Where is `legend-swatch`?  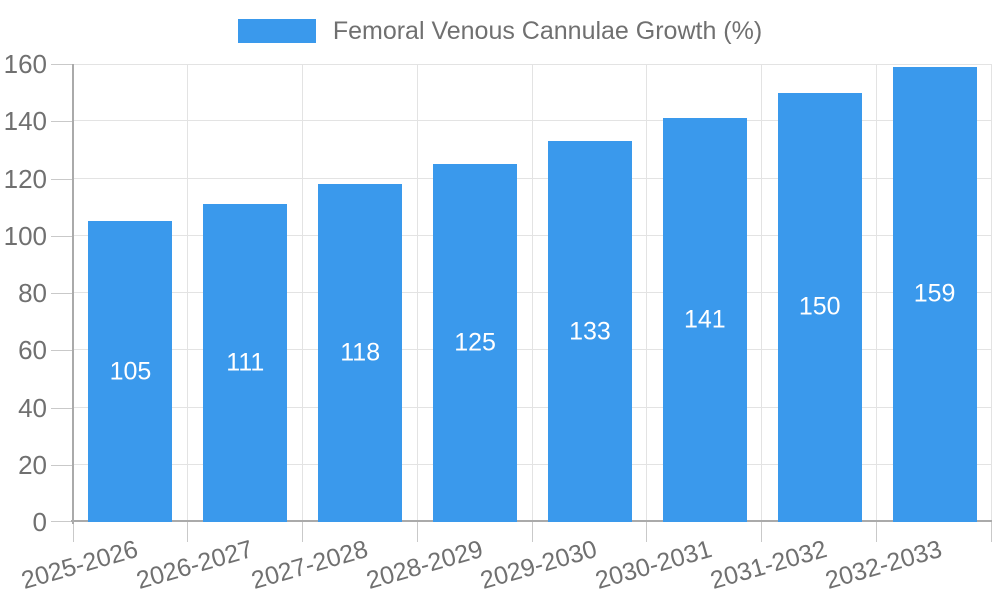
legend-swatch is located at coordinates (276, 31).